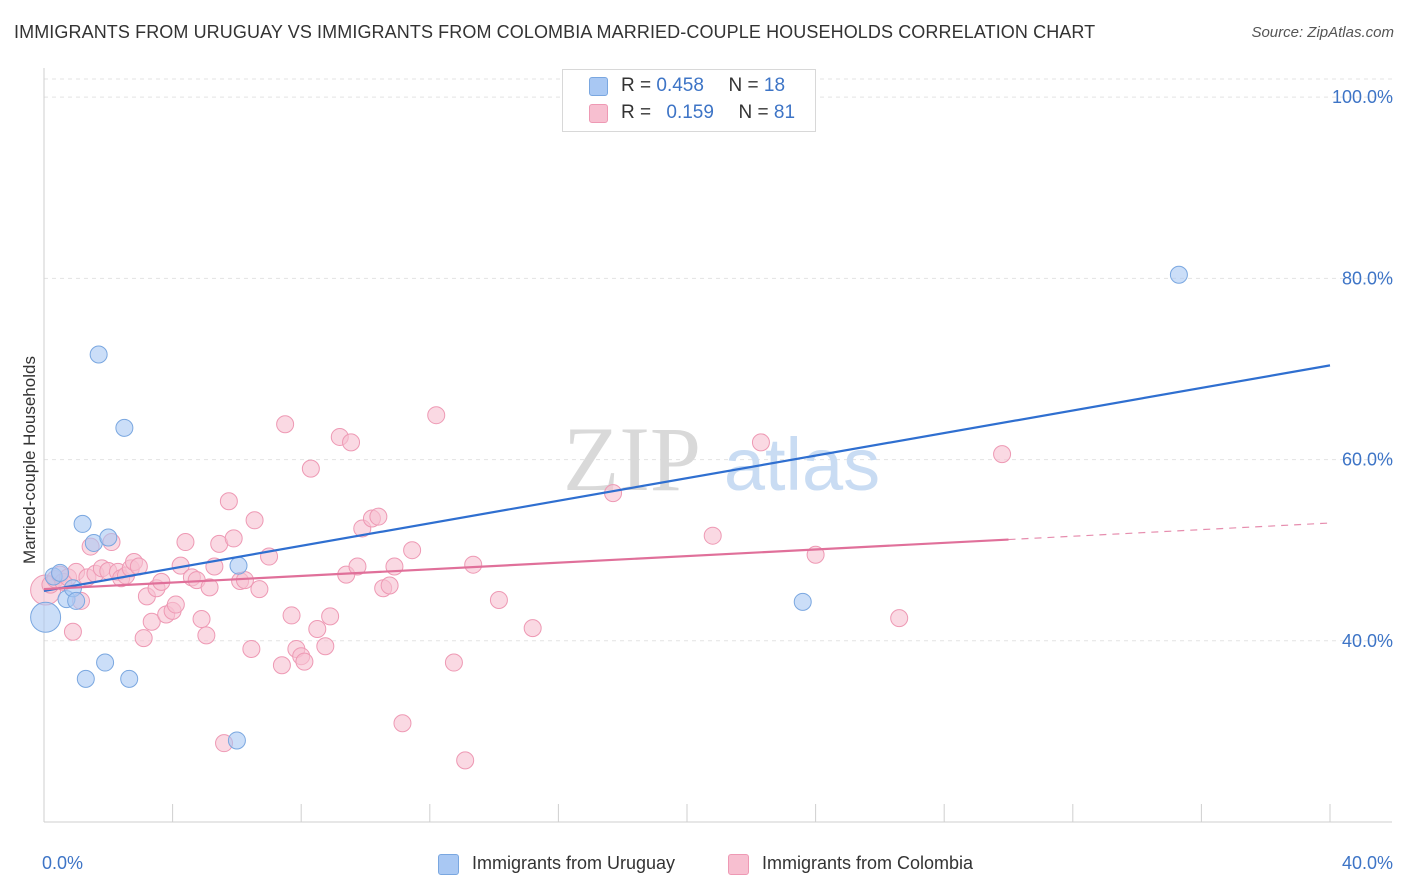 This screenshot has height=892, width=1406. I want to click on x-tick-label: 40.0%, so click(1367, 863).